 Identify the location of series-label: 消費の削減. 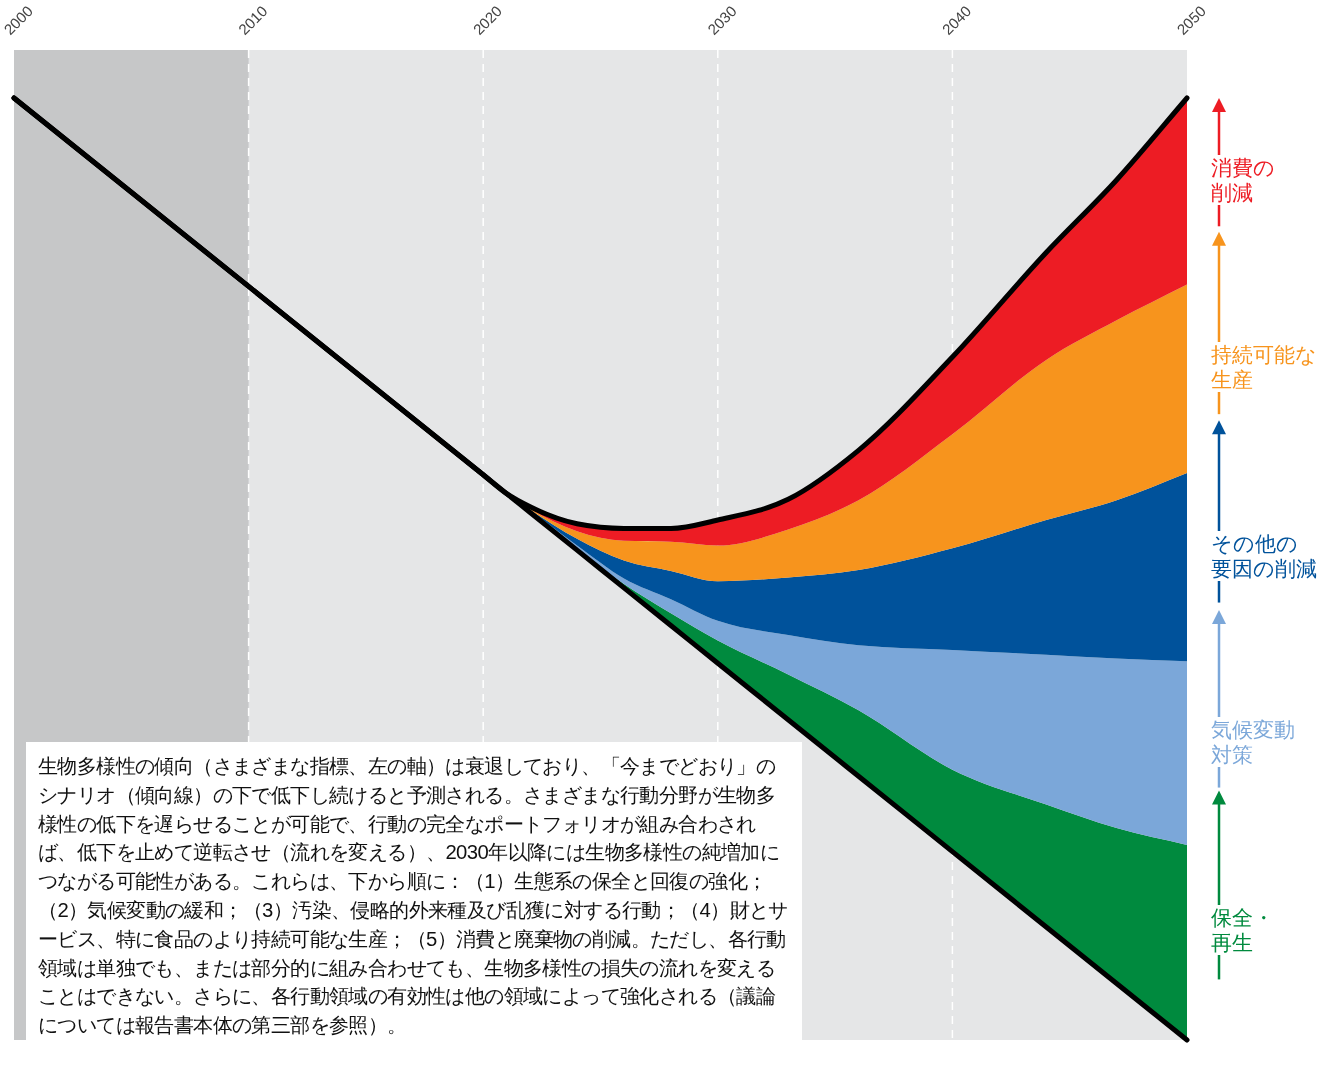
(1243, 180).